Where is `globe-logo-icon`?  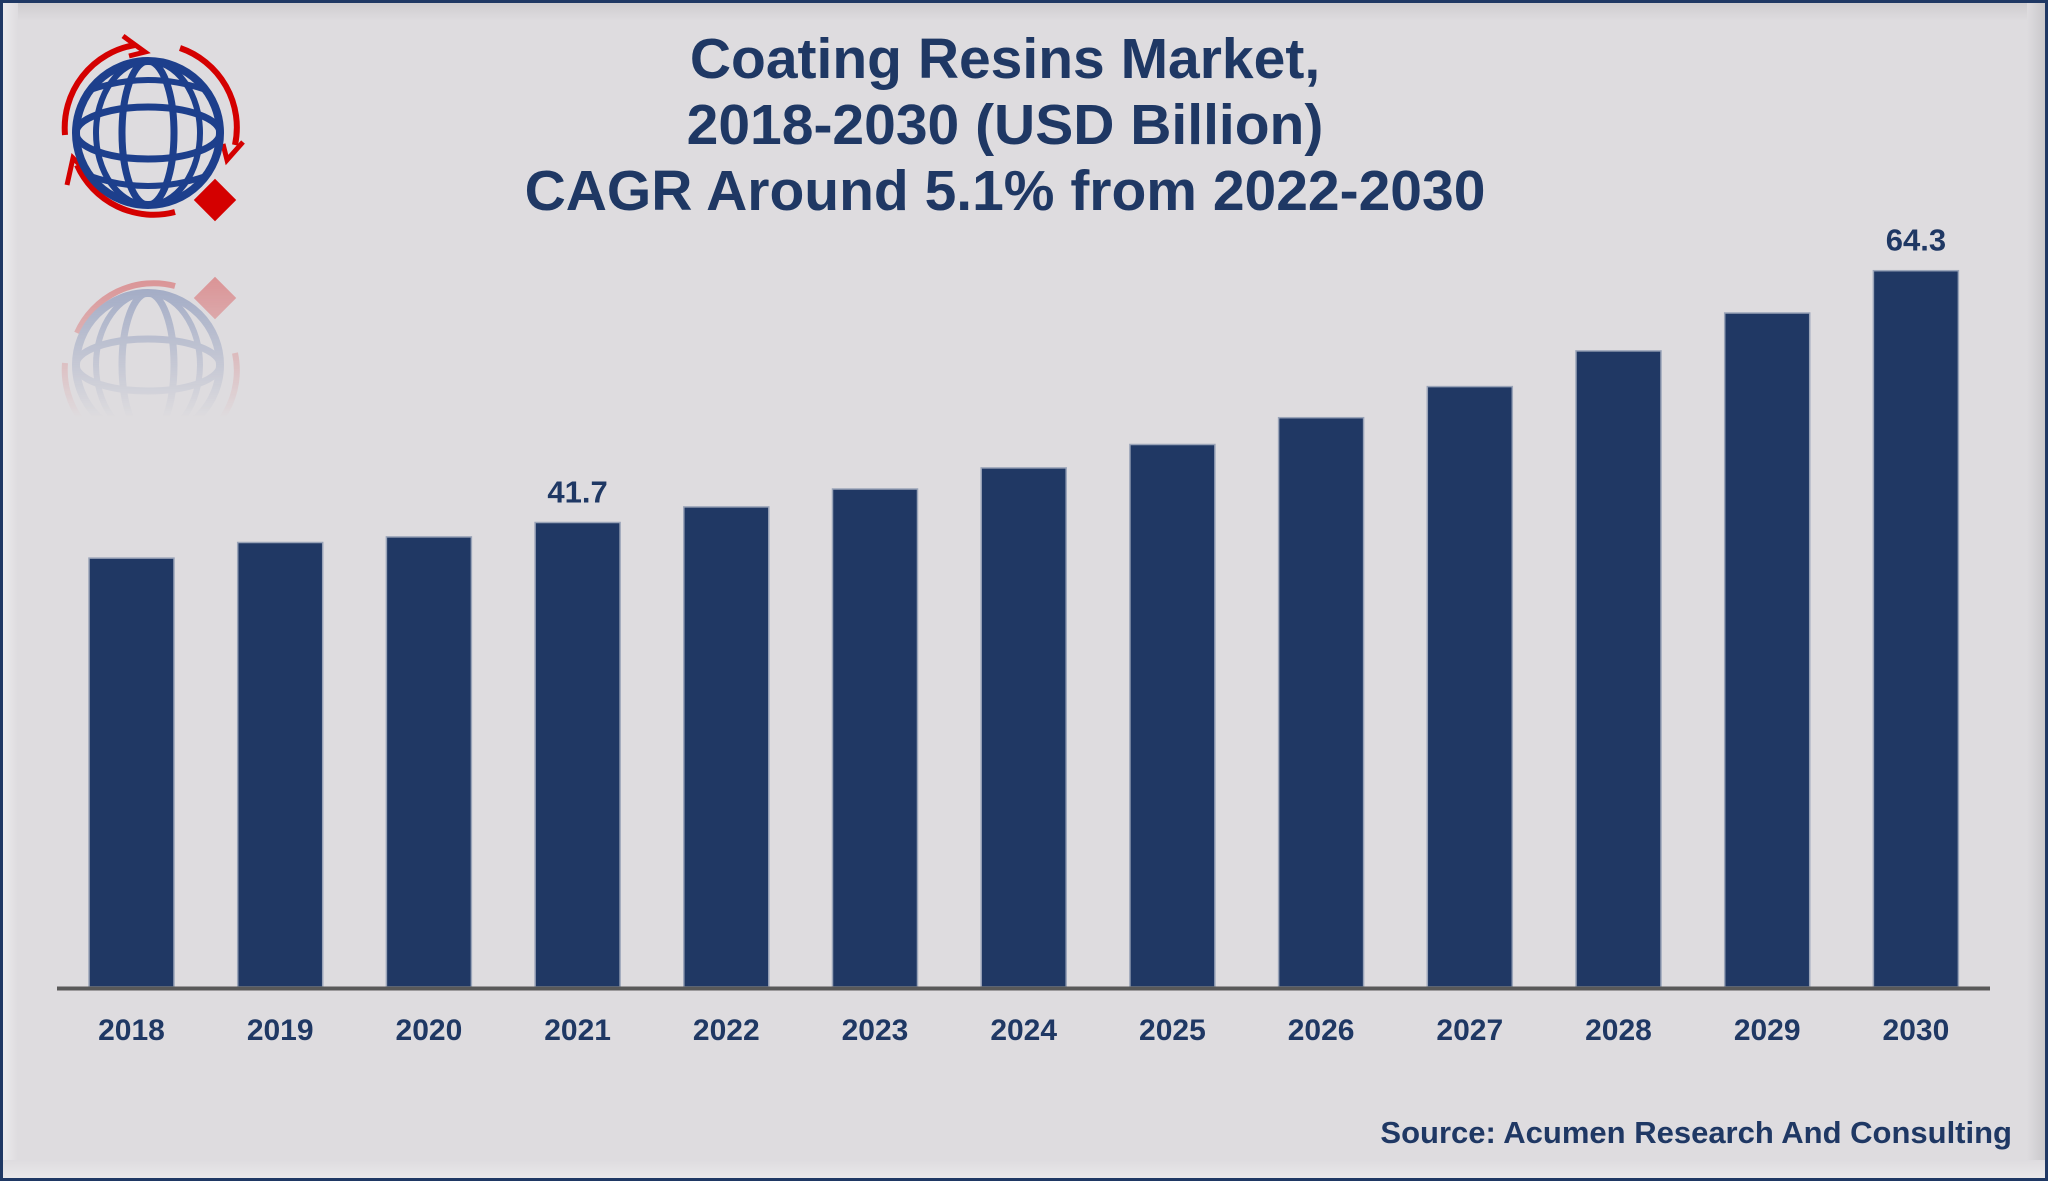 globe-logo-icon is located at coordinates (153, 127).